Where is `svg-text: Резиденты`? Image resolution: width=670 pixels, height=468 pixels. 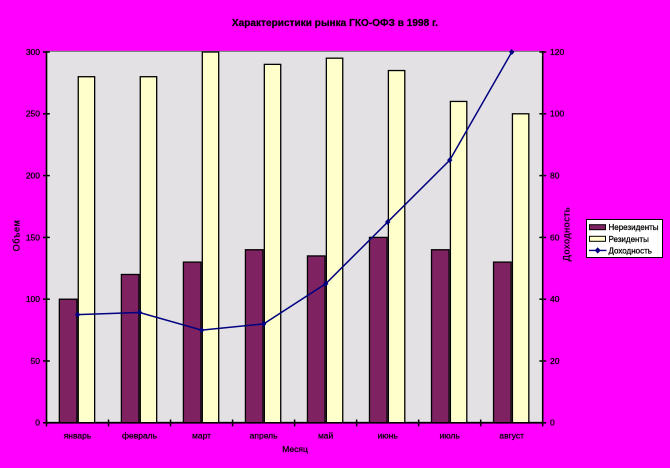
svg-text: Резиденты is located at coordinates (629, 239).